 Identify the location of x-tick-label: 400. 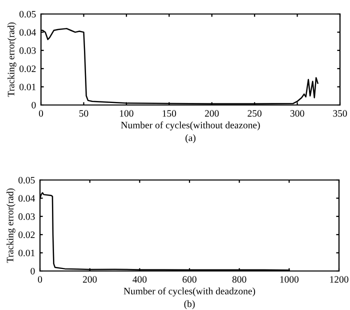
(139, 279).